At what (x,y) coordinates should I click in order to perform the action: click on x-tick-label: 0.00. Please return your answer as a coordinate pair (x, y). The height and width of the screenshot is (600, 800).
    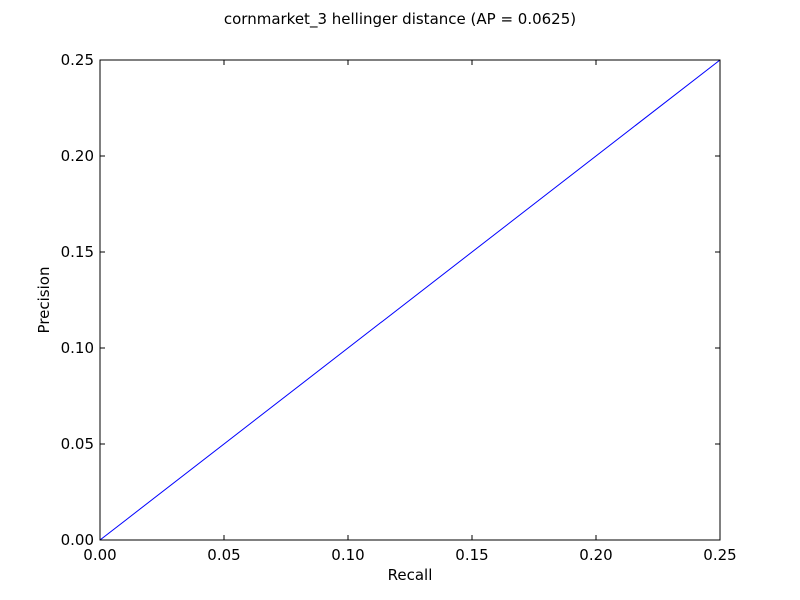
    Looking at the image, I should click on (99, 555).